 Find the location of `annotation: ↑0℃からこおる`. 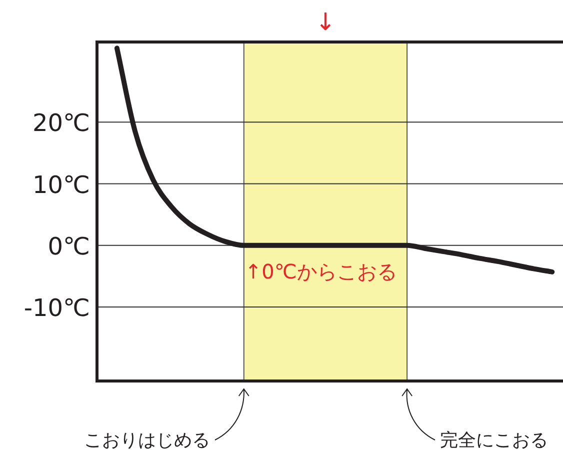

annotation: ↑0℃からこおる is located at coordinates (320, 271).